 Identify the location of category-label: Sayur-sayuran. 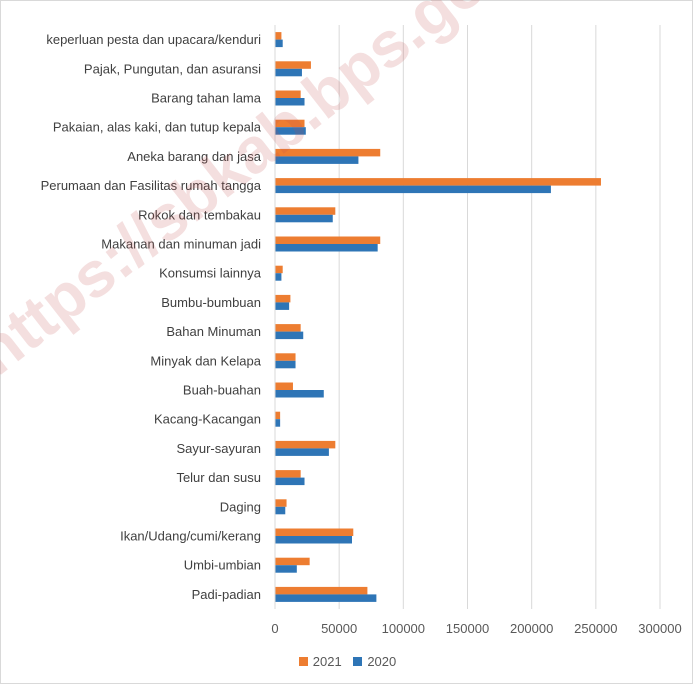
(218, 448).